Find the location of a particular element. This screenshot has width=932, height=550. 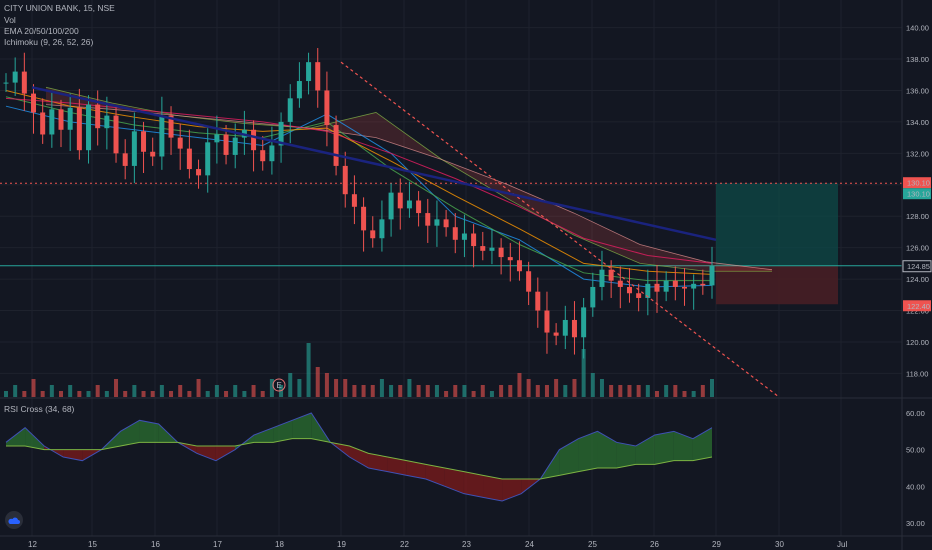

earnings-circle is located at coordinates (279, 385).